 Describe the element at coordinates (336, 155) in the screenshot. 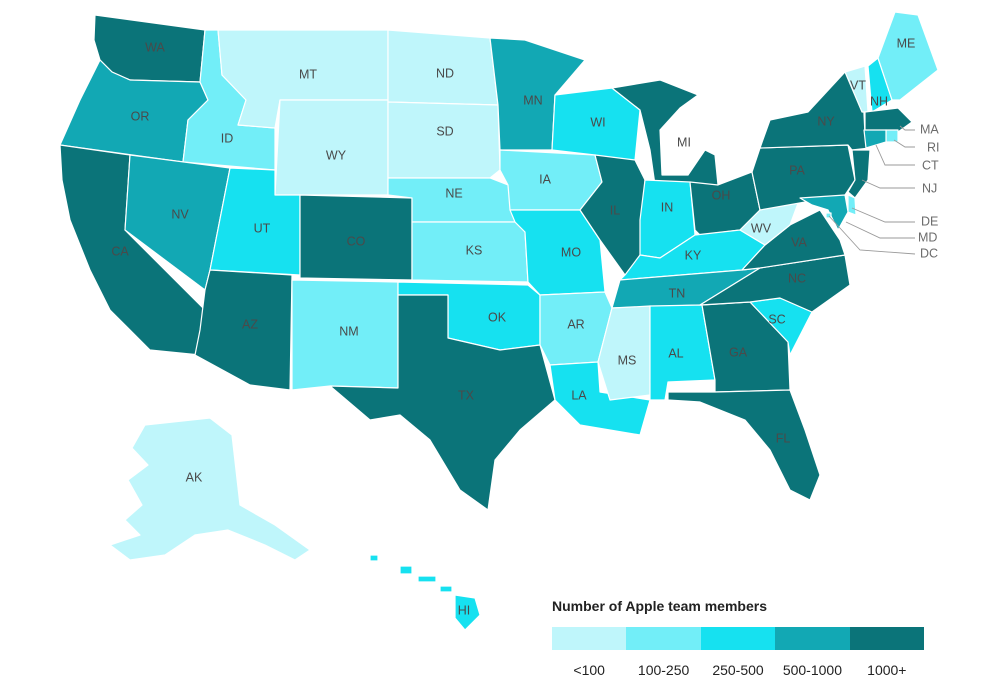

I see `label-WY: WY` at that location.